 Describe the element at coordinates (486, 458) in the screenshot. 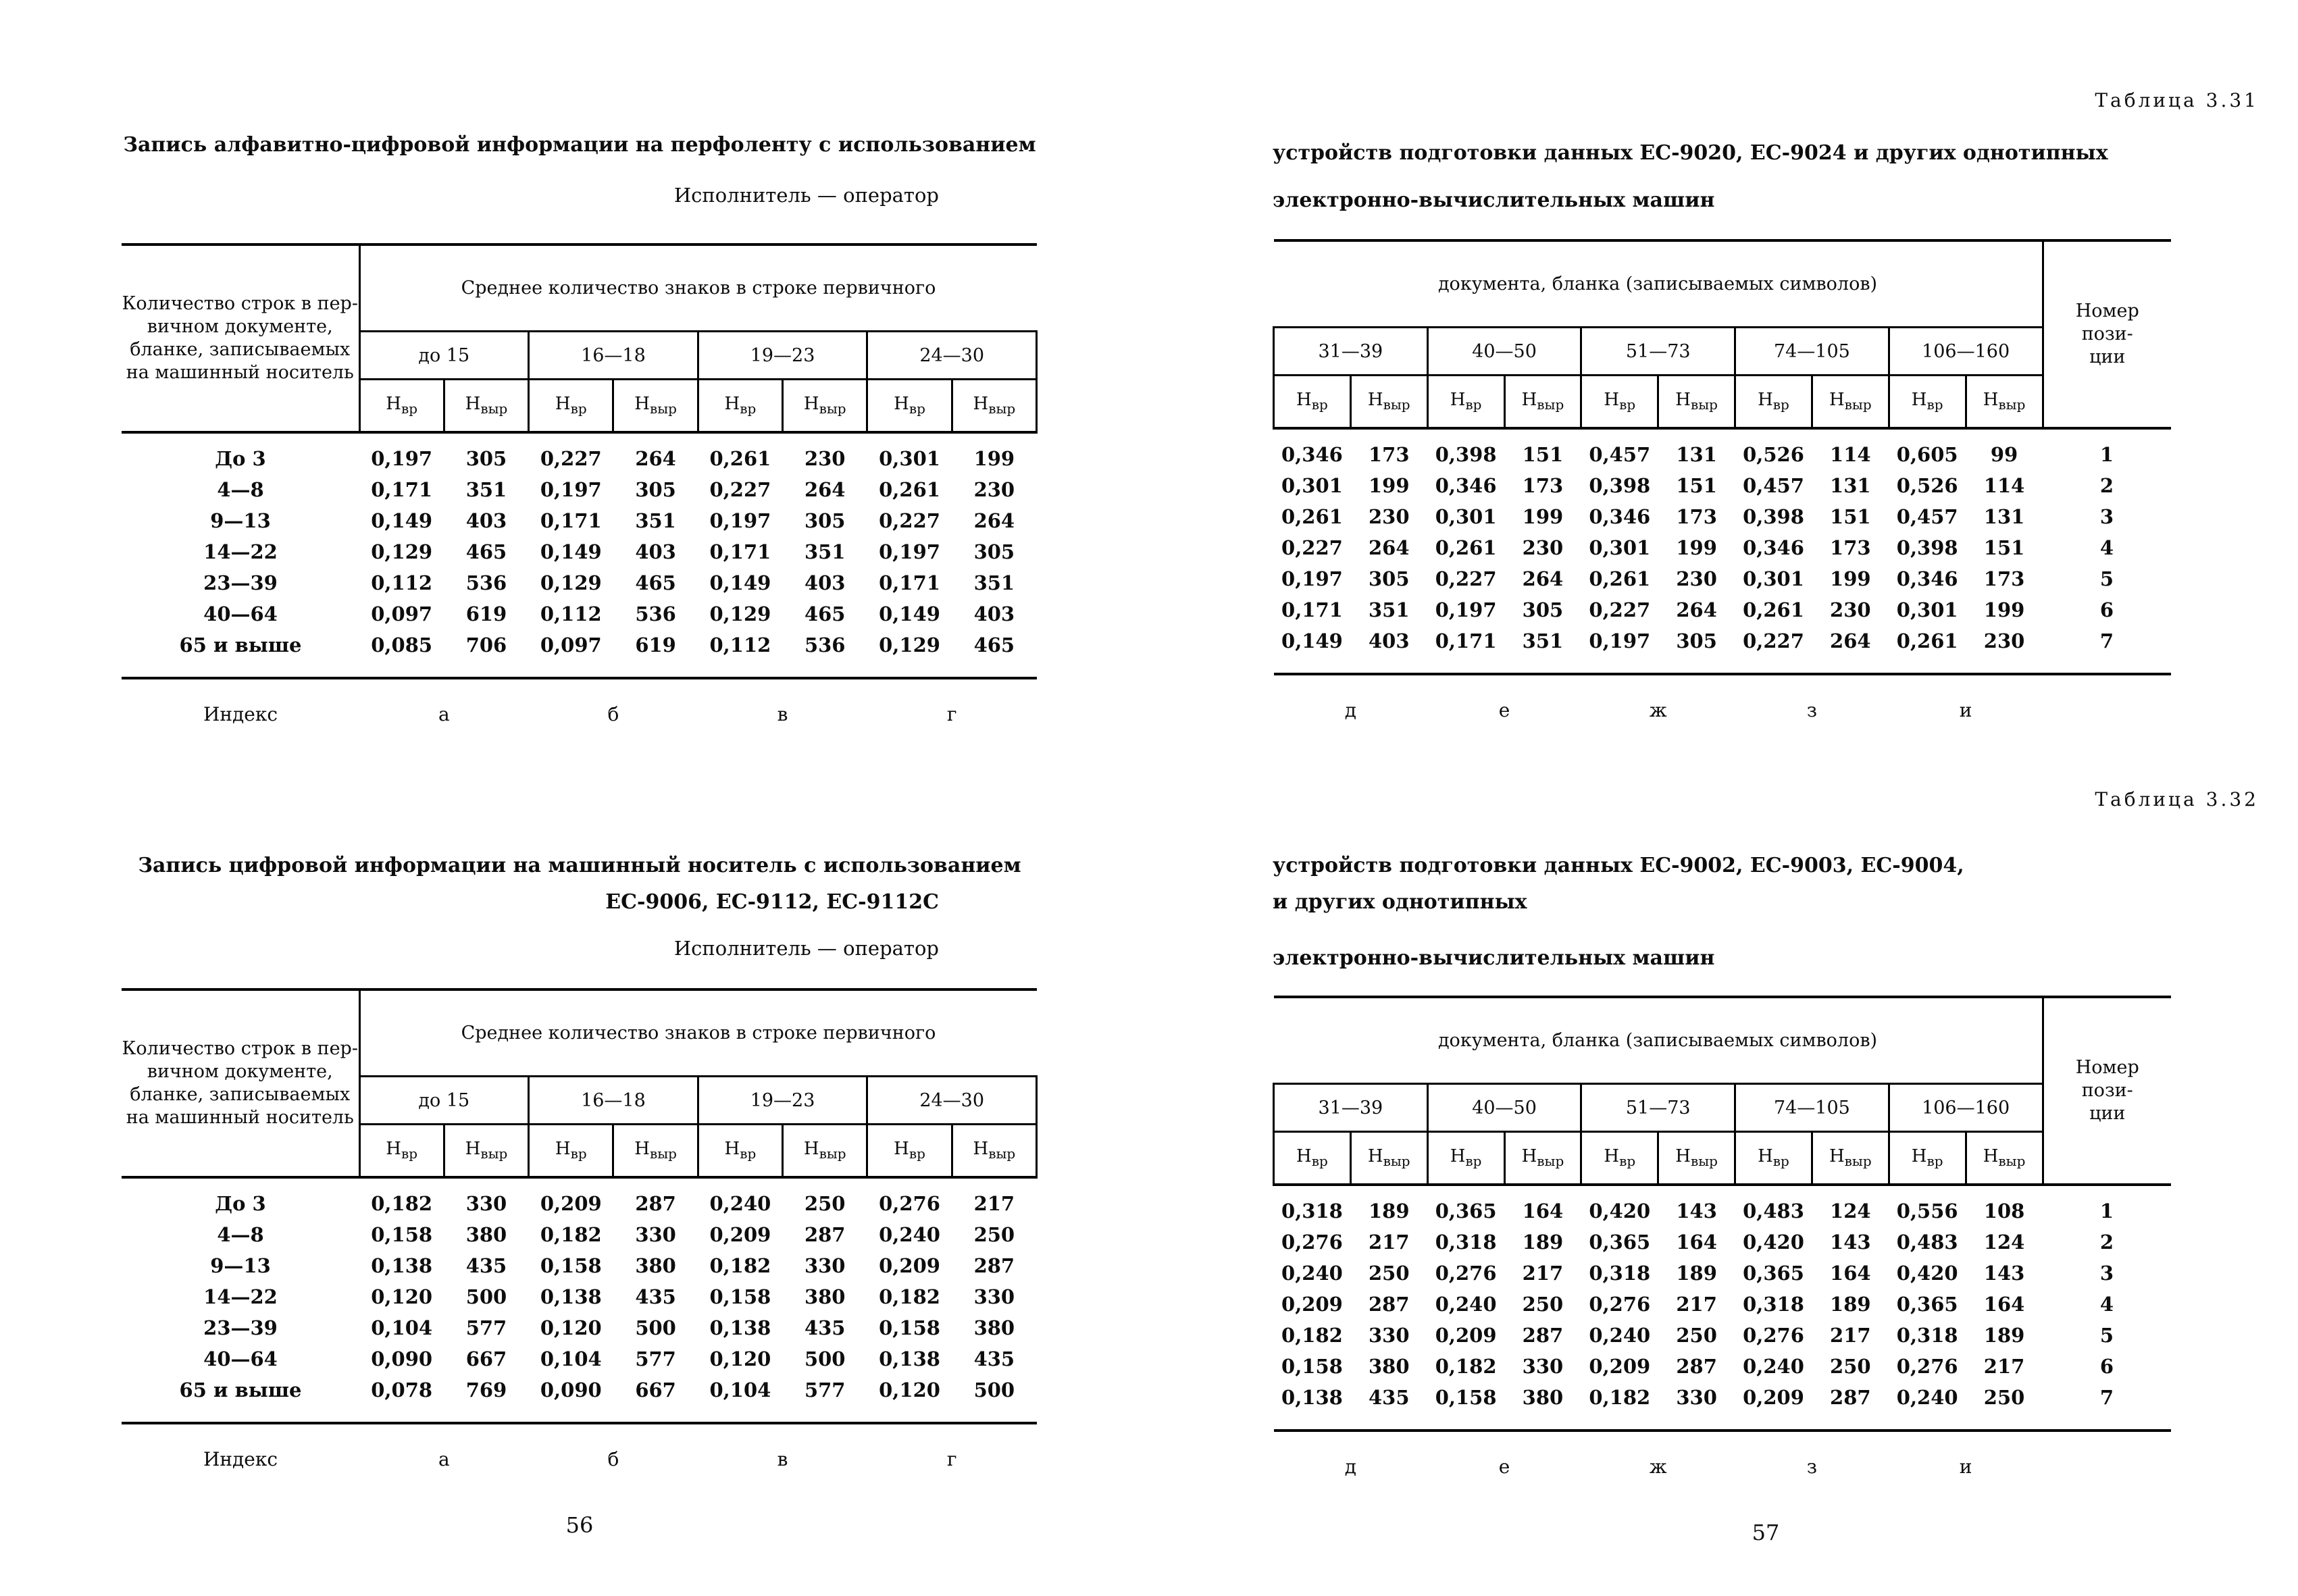

I see `table-cell: 305` at that location.